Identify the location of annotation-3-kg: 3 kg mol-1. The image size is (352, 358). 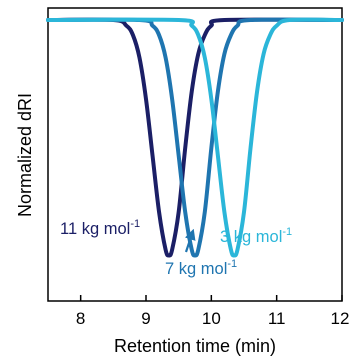
(256, 236).